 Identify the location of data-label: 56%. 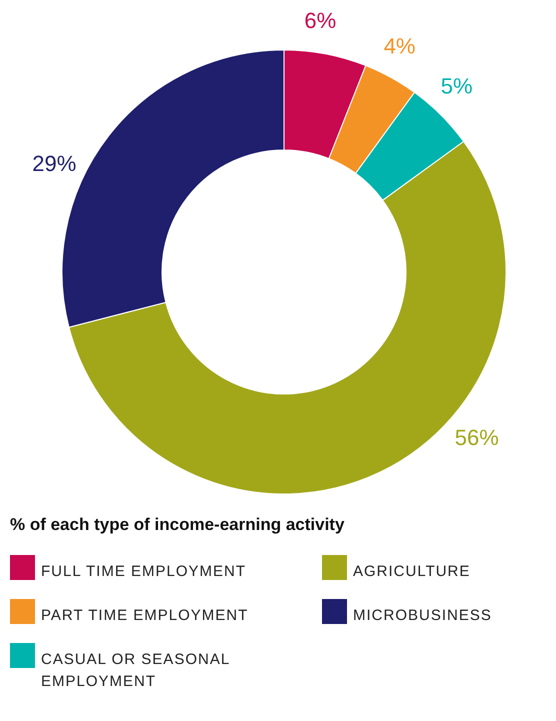
(476, 437).